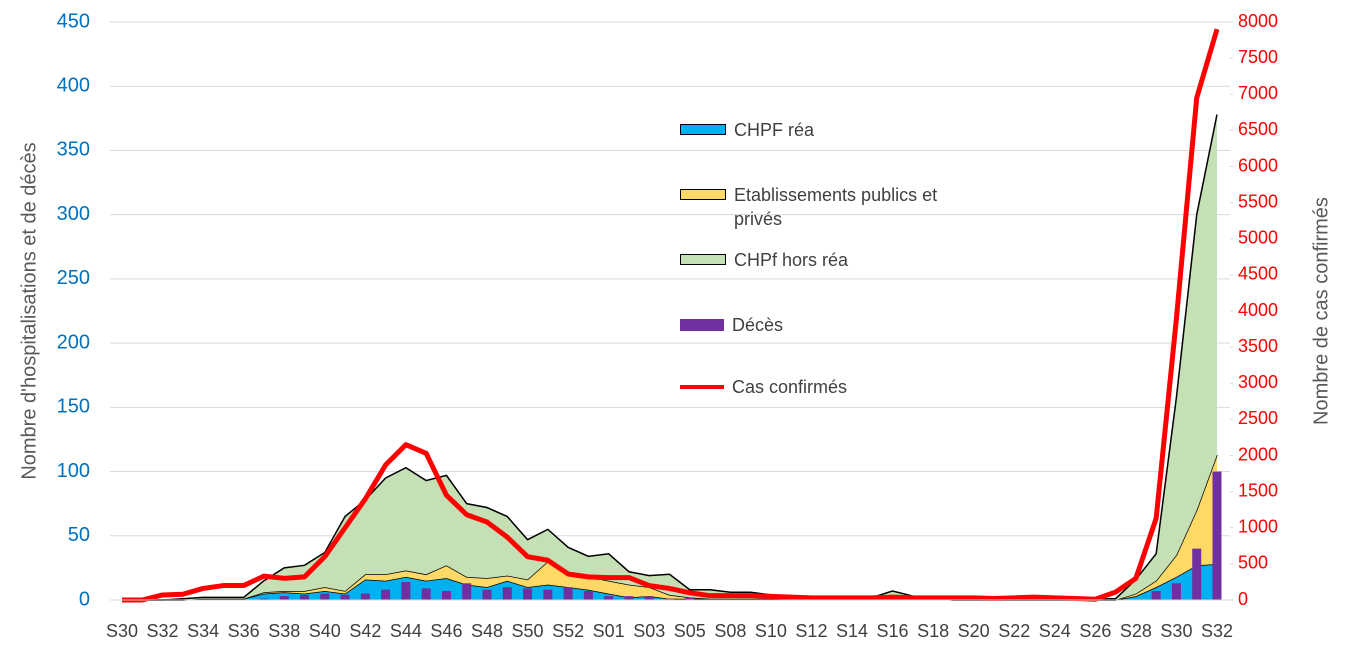 This screenshot has height=648, width=1349. I want to click on legend-item: Etablissements publics et privés, so click(815, 207).